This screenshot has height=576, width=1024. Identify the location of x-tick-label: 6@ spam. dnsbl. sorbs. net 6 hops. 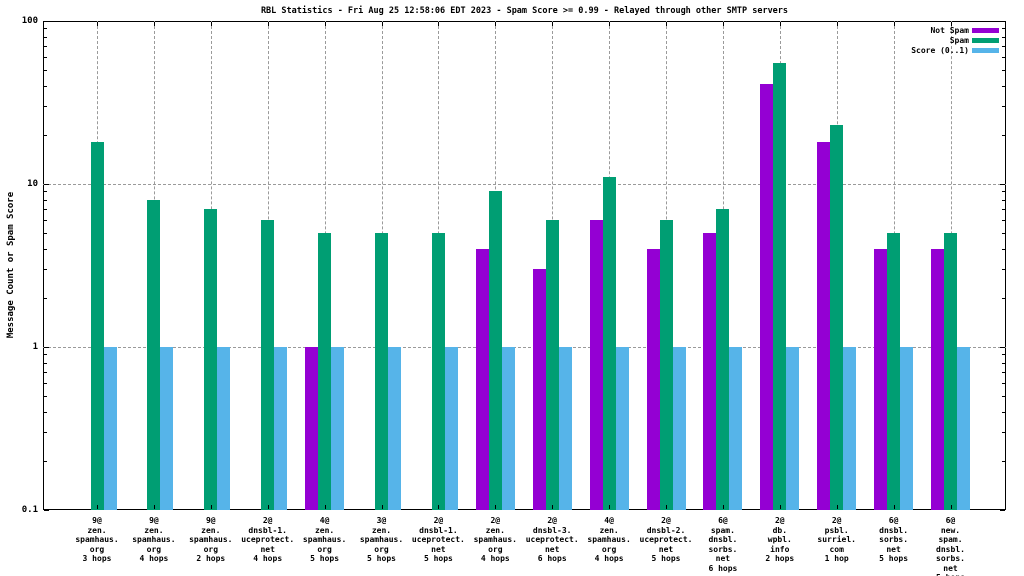
(723, 544).